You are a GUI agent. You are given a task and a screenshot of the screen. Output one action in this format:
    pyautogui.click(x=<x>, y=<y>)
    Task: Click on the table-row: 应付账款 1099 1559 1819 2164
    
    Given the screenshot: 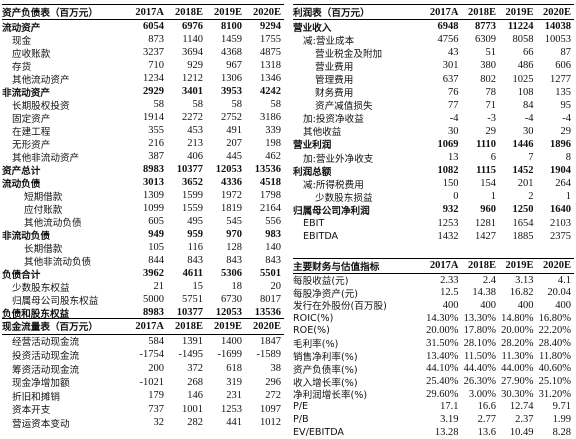 What is the action you would take?
    pyautogui.click(x=143, y=209)
    